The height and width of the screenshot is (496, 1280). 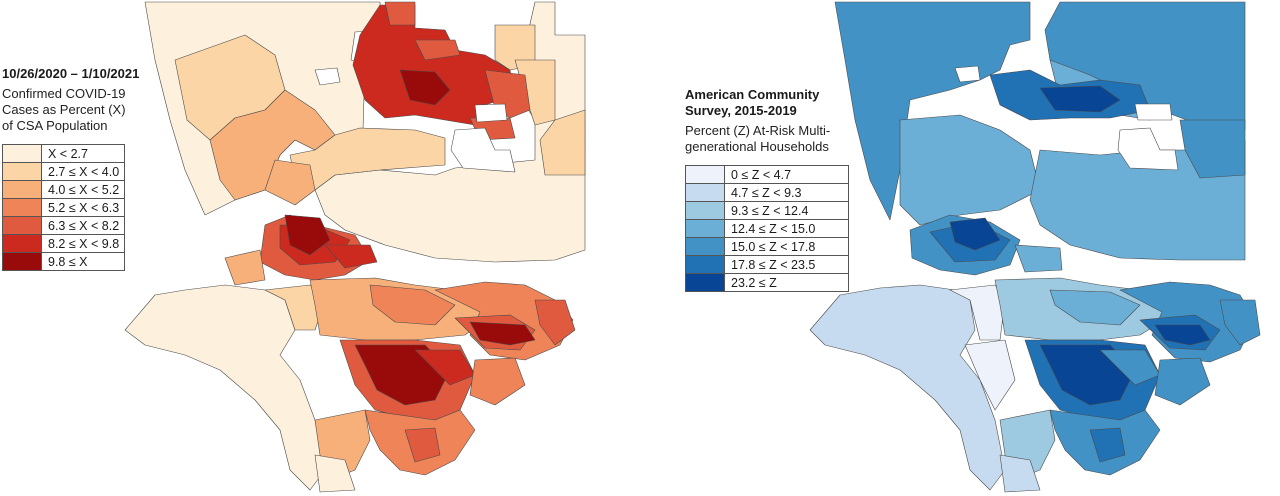 What do you see at coordinates (761, 174) in the screenshot?
I see `legend-bin-label: 0 ≤ Z < 4.7` at bounding box center [761, 174].